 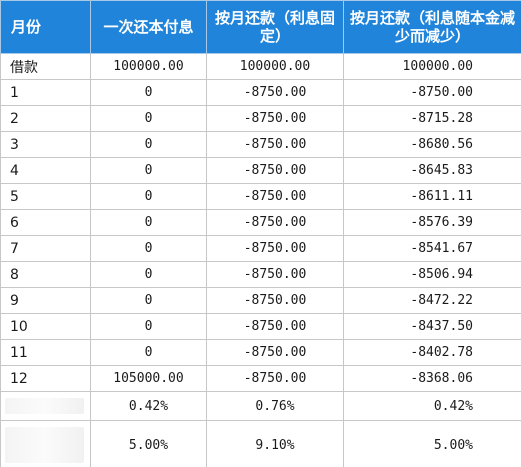 I want to click on table-row: 10 0 -8750.00 -8437.50, so click(x=260, y=326).